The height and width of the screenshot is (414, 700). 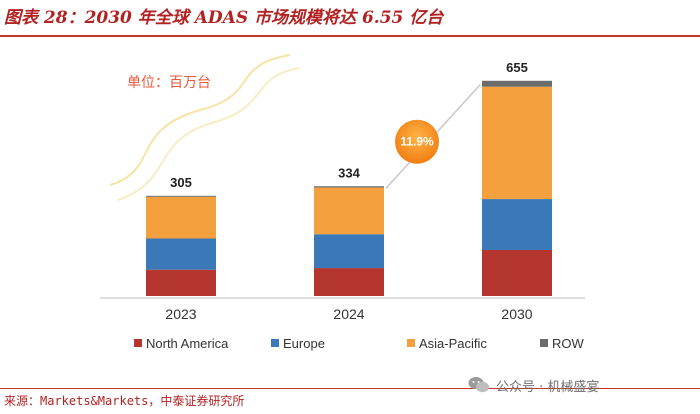 What do you see at coordinates (349, 251) in the screenshot?
I see `bar-2024-europe` at bounding box center [349, 251].